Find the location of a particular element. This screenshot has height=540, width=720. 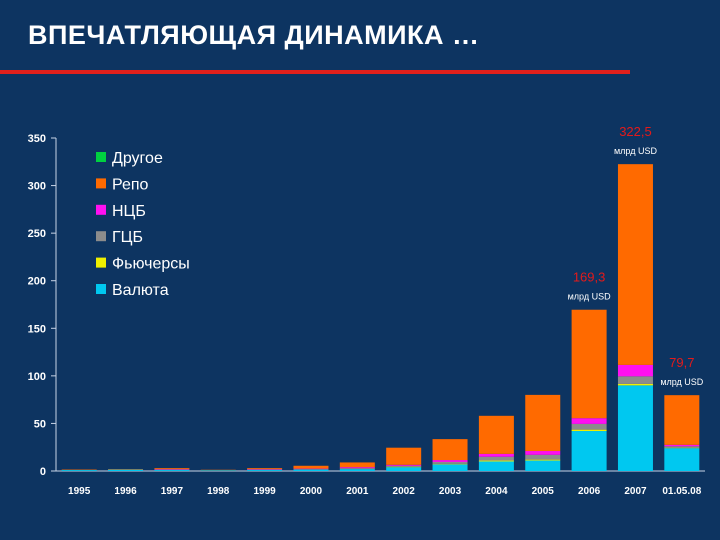

legend-label: Валюта is located at coordinates (140, 290).